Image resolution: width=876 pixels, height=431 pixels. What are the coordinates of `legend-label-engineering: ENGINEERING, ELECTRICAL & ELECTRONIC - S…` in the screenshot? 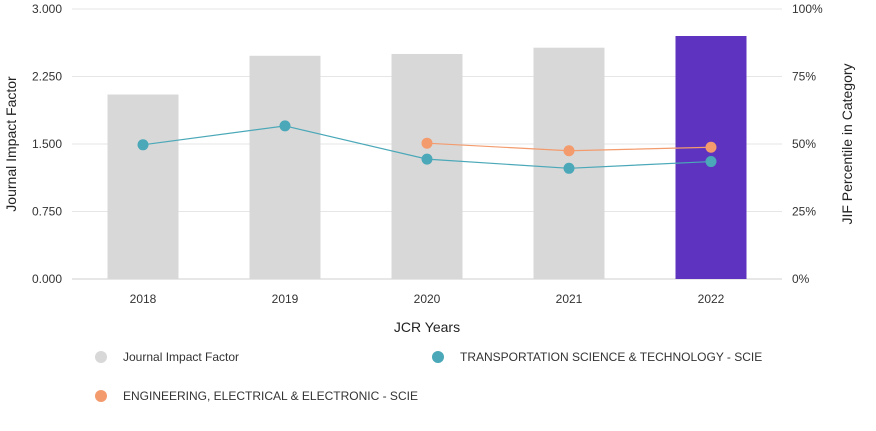 It's located at (270, 396).